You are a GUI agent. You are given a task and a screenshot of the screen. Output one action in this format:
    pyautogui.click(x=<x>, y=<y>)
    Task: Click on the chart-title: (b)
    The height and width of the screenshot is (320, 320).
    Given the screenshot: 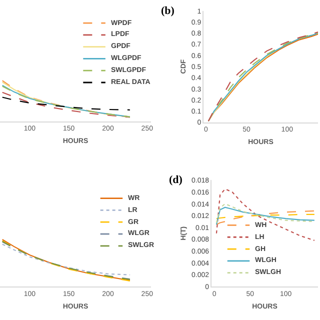 What is the action you would take?
    pyautogui.click(x=168, y=11)
    